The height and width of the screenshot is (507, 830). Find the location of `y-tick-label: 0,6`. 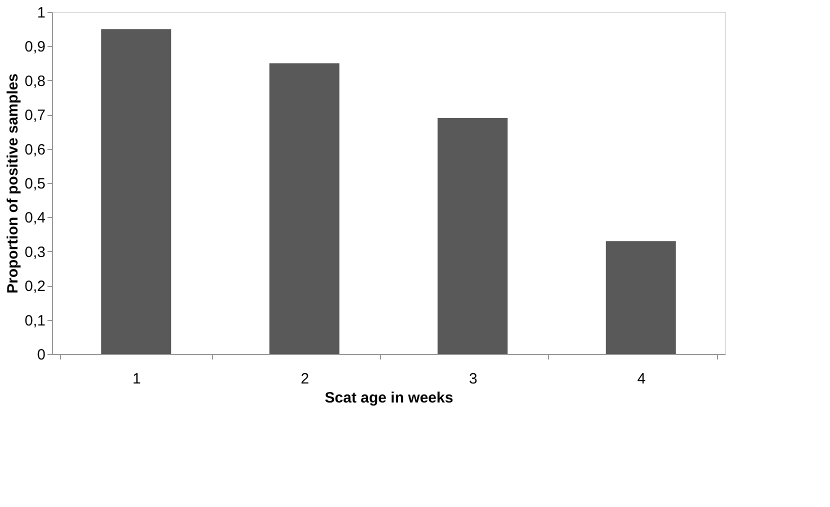

y-tick-label: 0,6 is located at coordinates (35, 149).